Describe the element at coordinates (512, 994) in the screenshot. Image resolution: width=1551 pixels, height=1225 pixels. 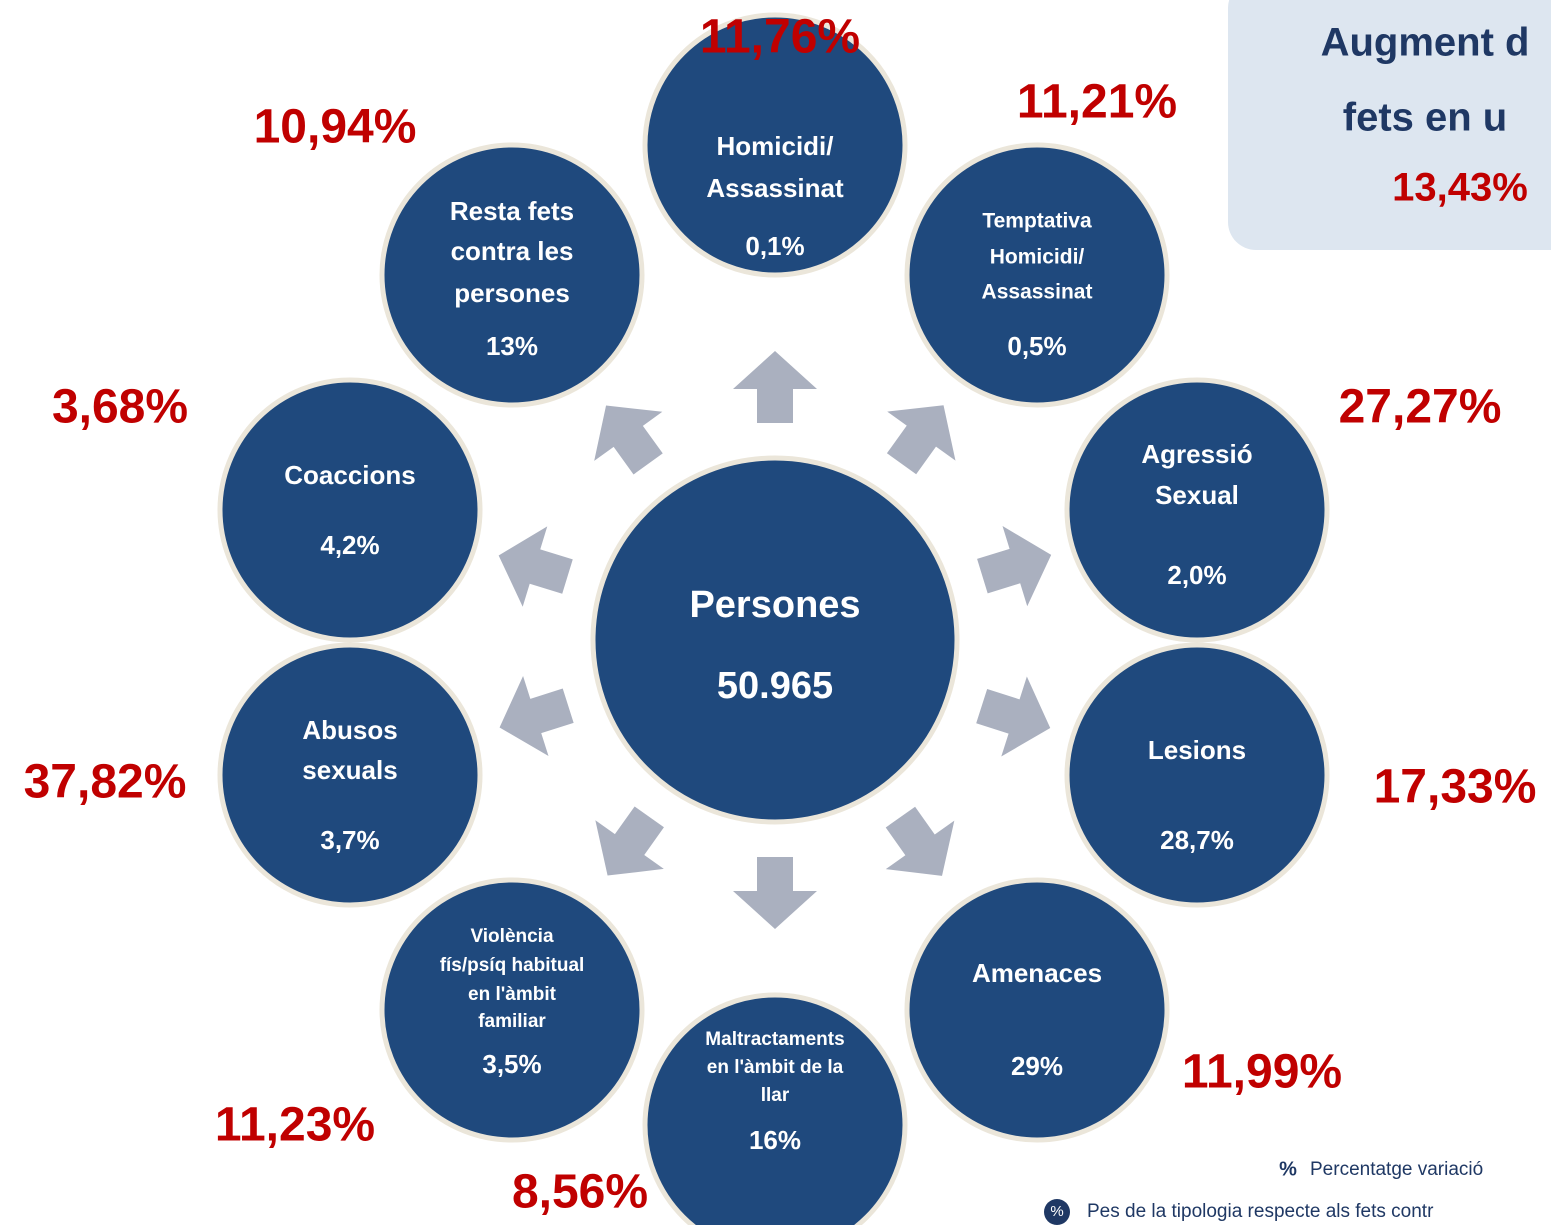
I see `node-label: en l'àmbit` at that location.